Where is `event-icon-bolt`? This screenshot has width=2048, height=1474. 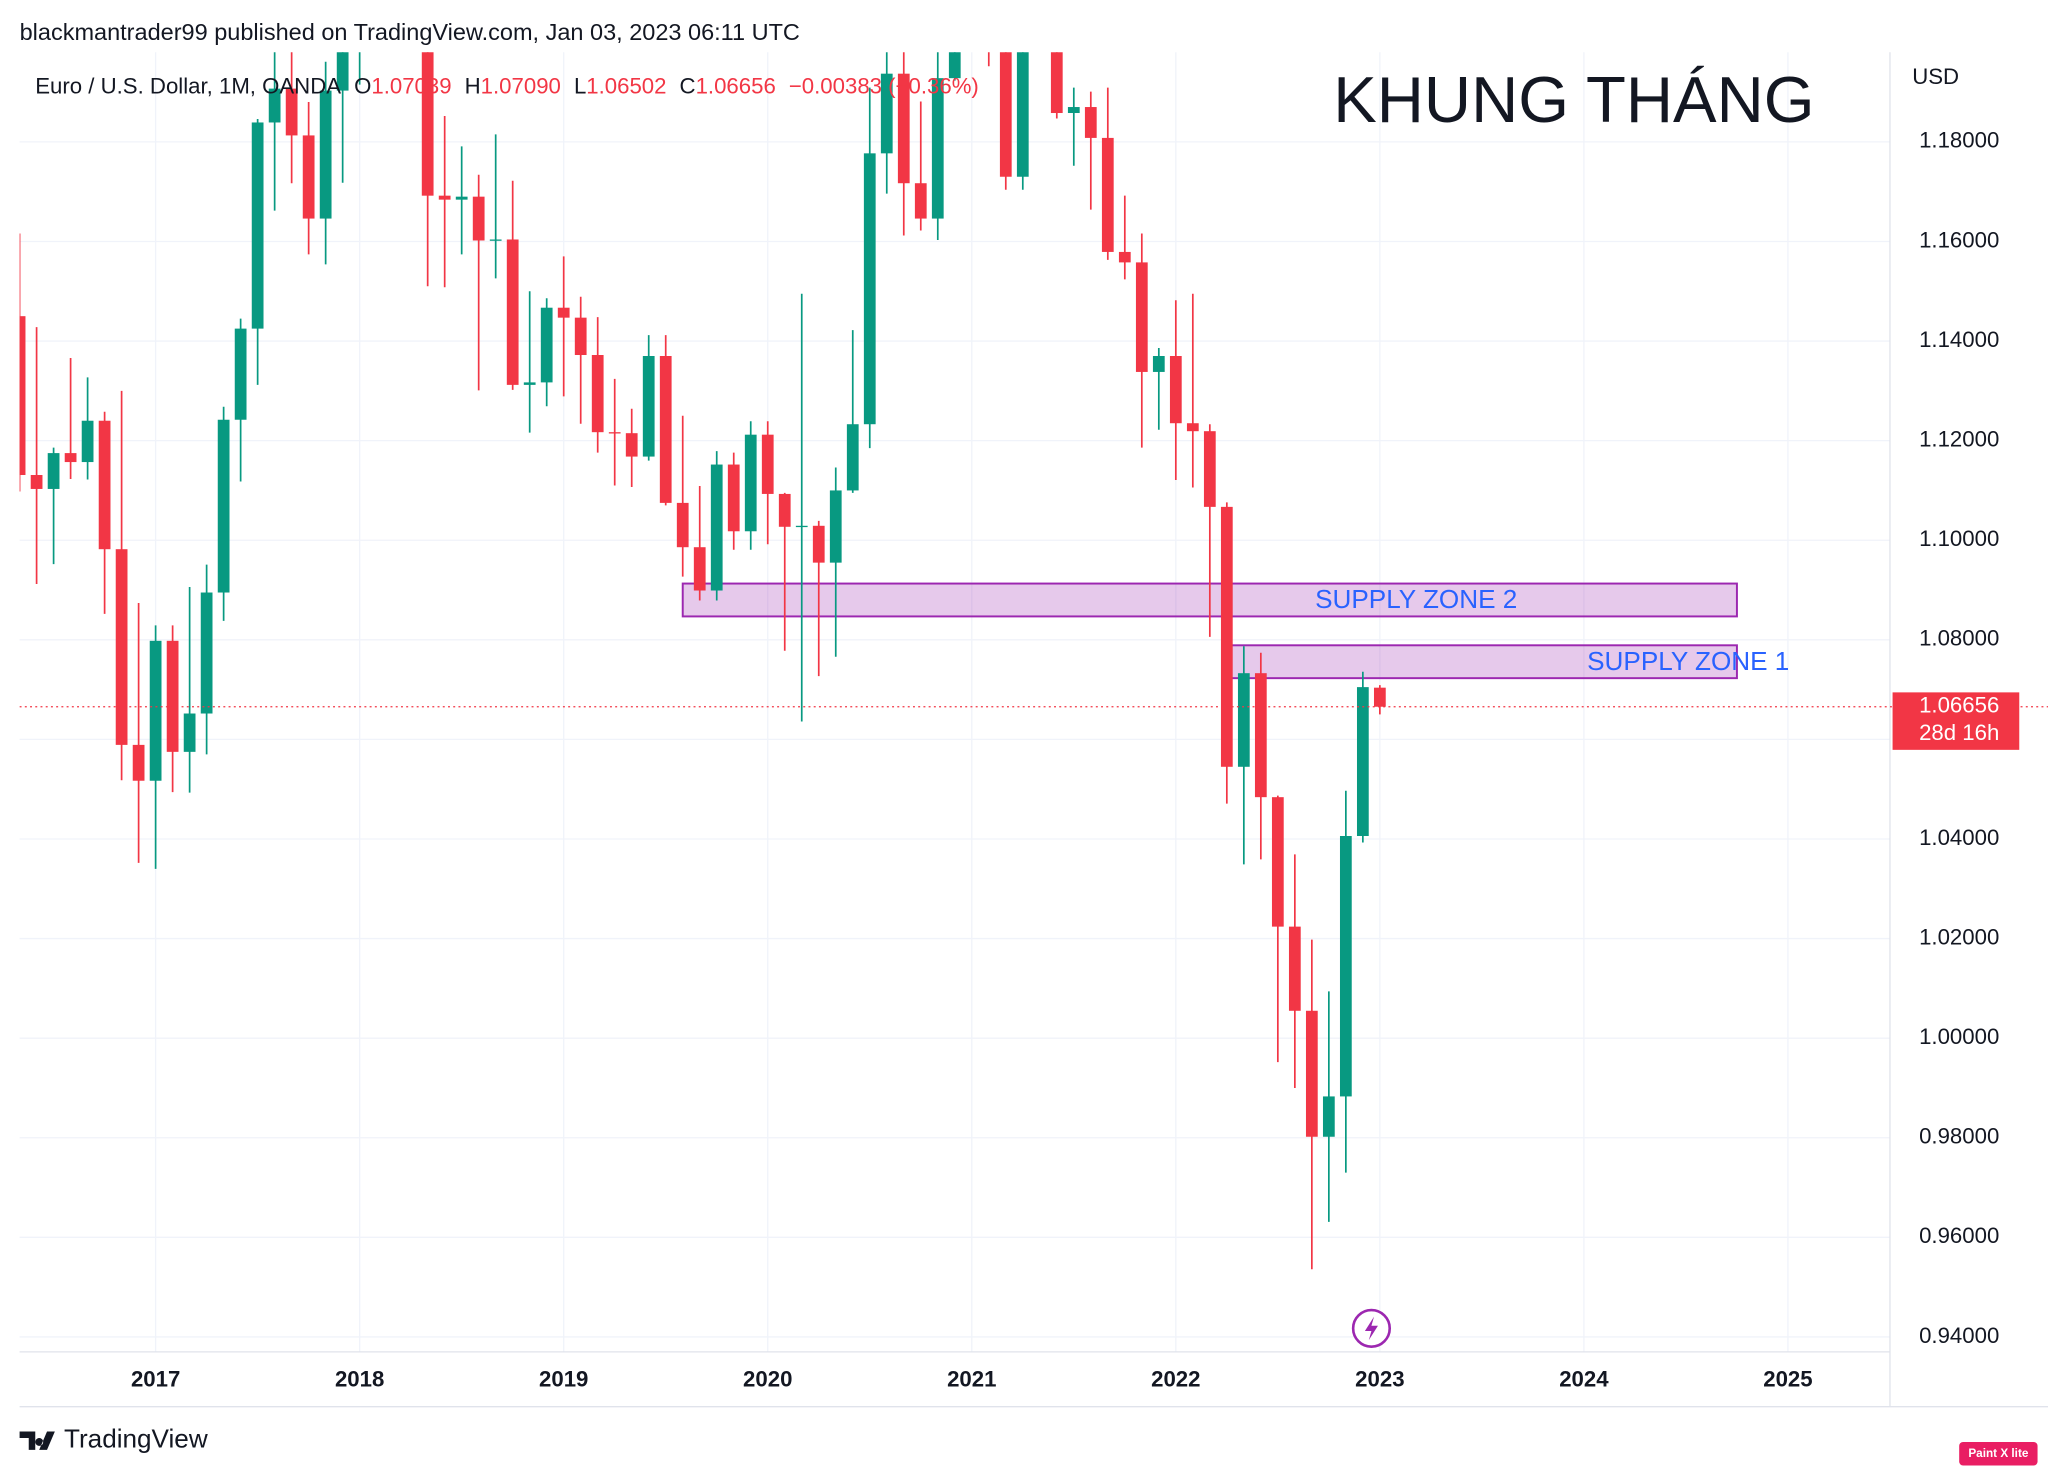
event-icon-bolt is located at coordinates (1371, 1328).